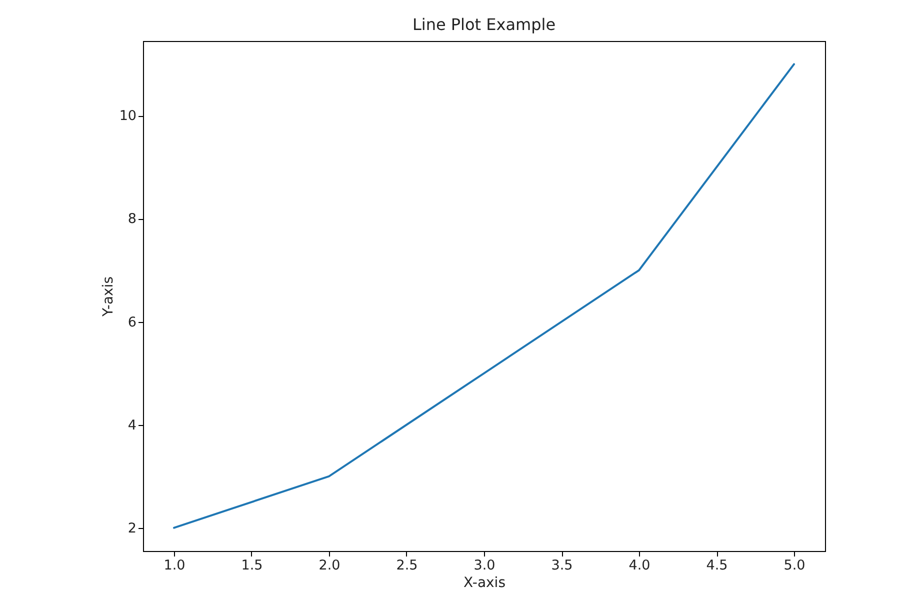  What do you see at coordinates (175, 566) in the screenshot?
I see `x-tick-label: 1.0` at bounding box center [175, 566].